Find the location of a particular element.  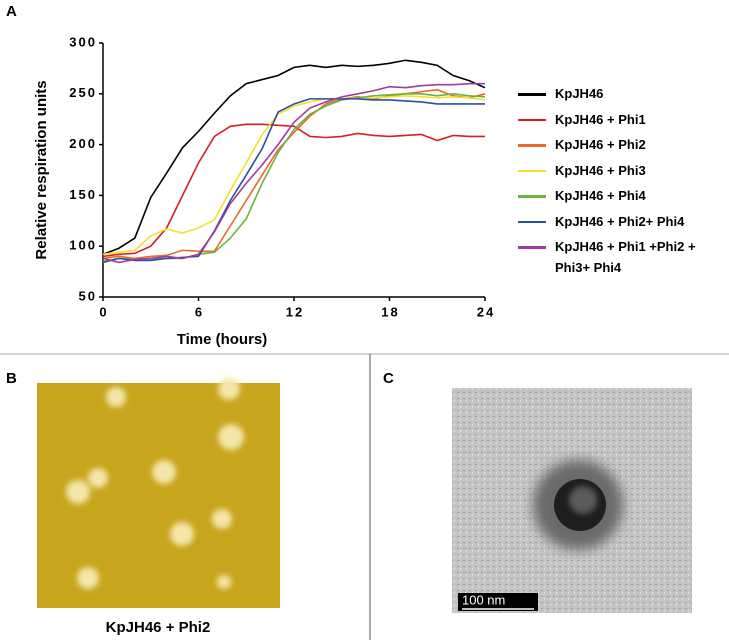

x-axis-label: Time (hours) is located at coordinates (222, 339).